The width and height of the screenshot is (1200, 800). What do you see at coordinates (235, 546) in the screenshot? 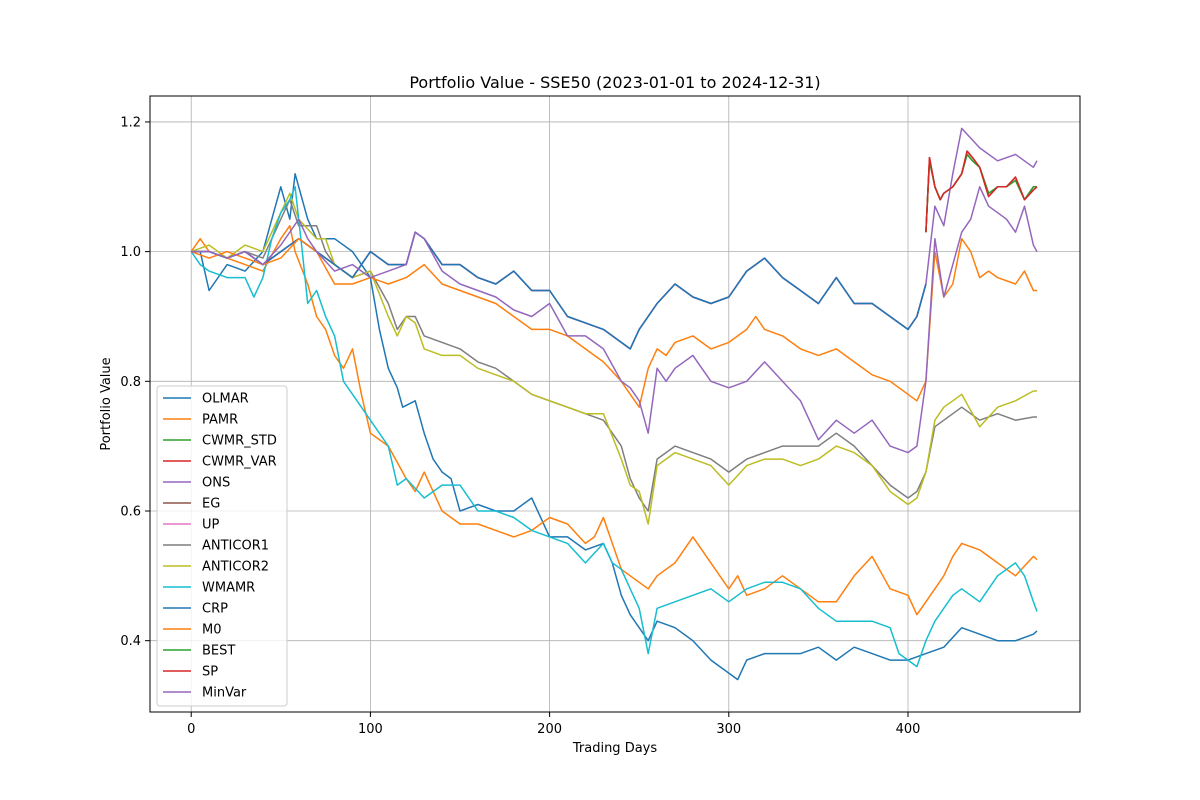
I see `legend-label: ANTICOR1` at bounding box center [235, 546].